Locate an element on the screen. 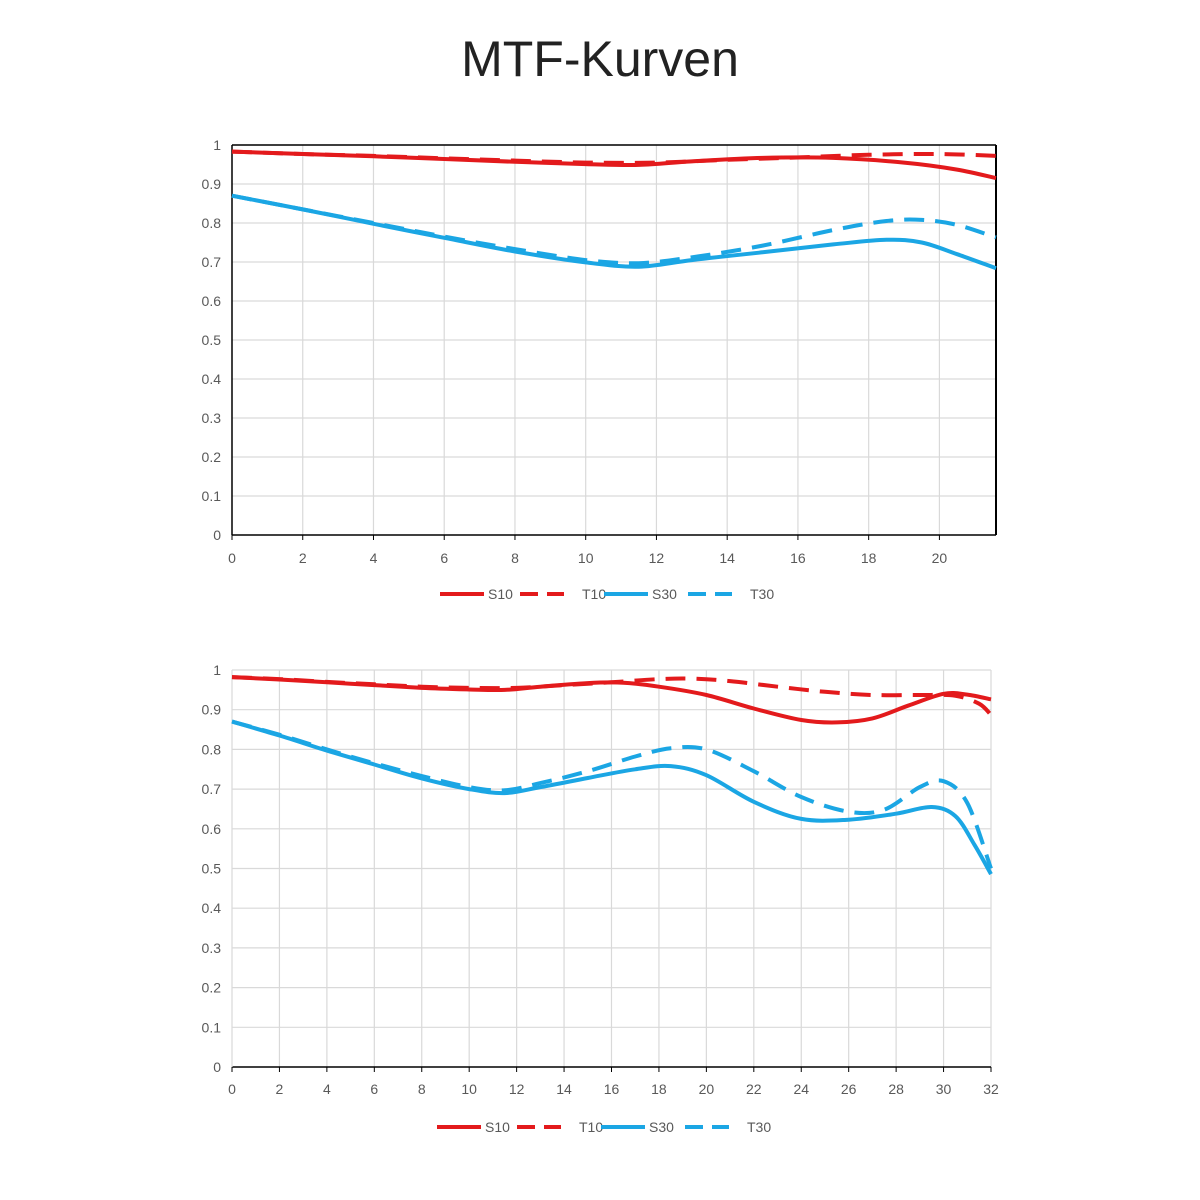  x-tick-label: 26 is located at coordinates (849, 1089).